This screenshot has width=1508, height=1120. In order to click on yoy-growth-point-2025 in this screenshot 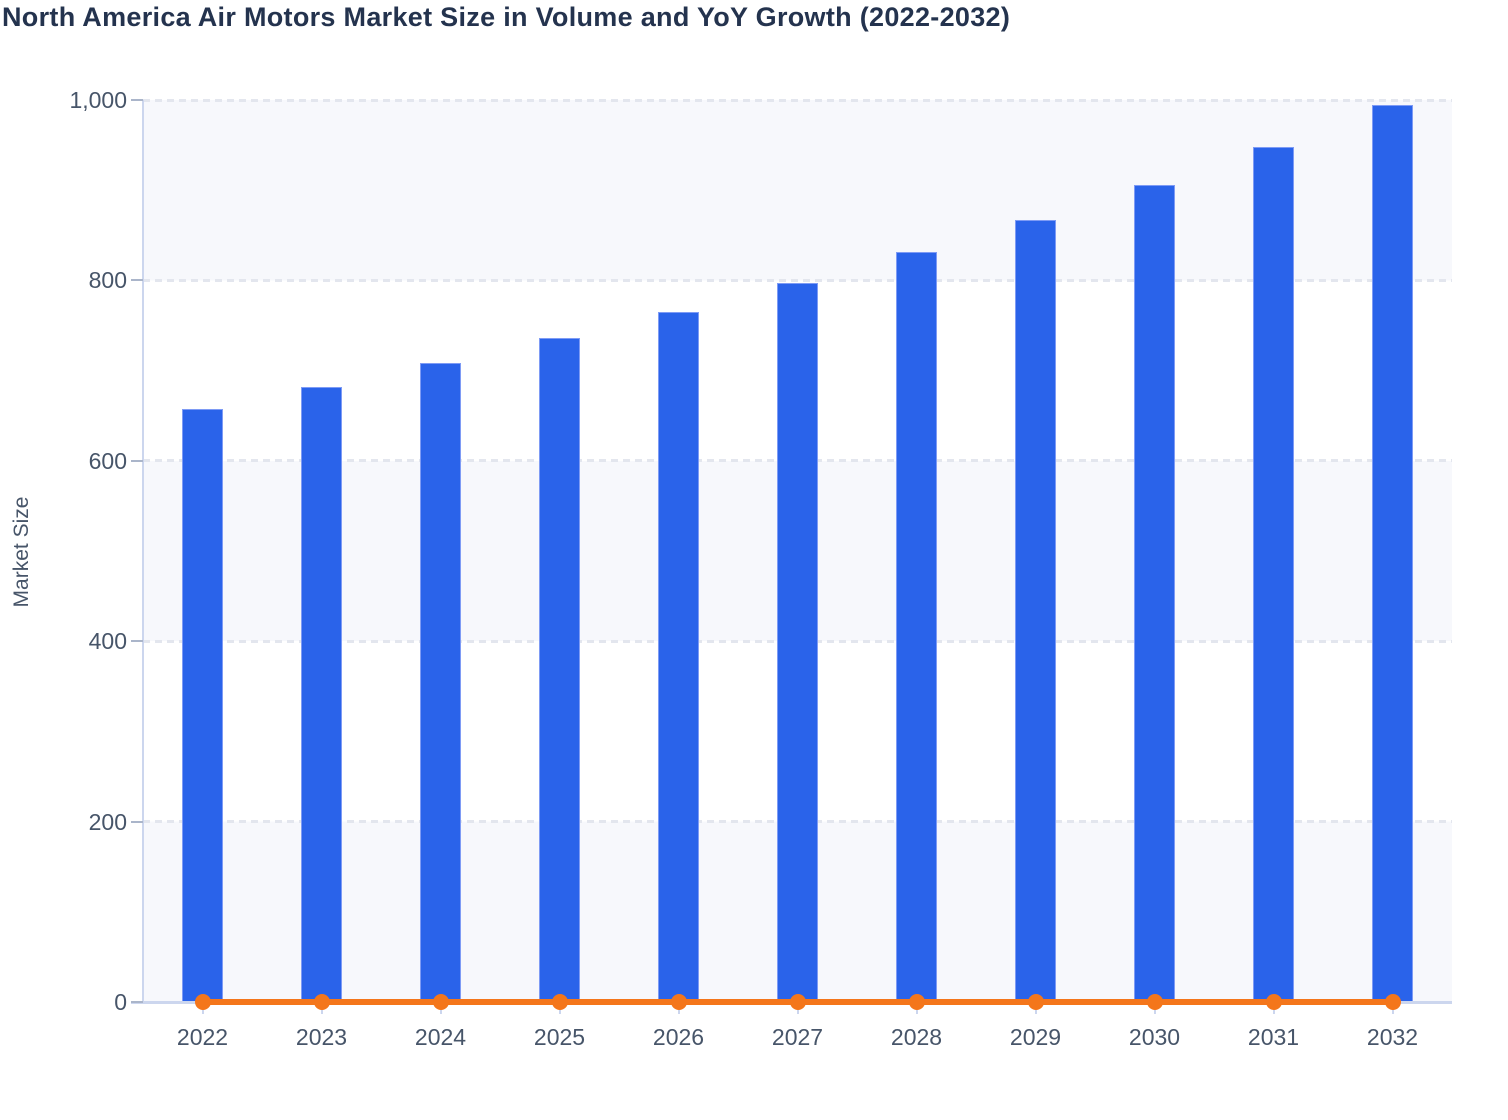, I will do `click(559, 1002)`.